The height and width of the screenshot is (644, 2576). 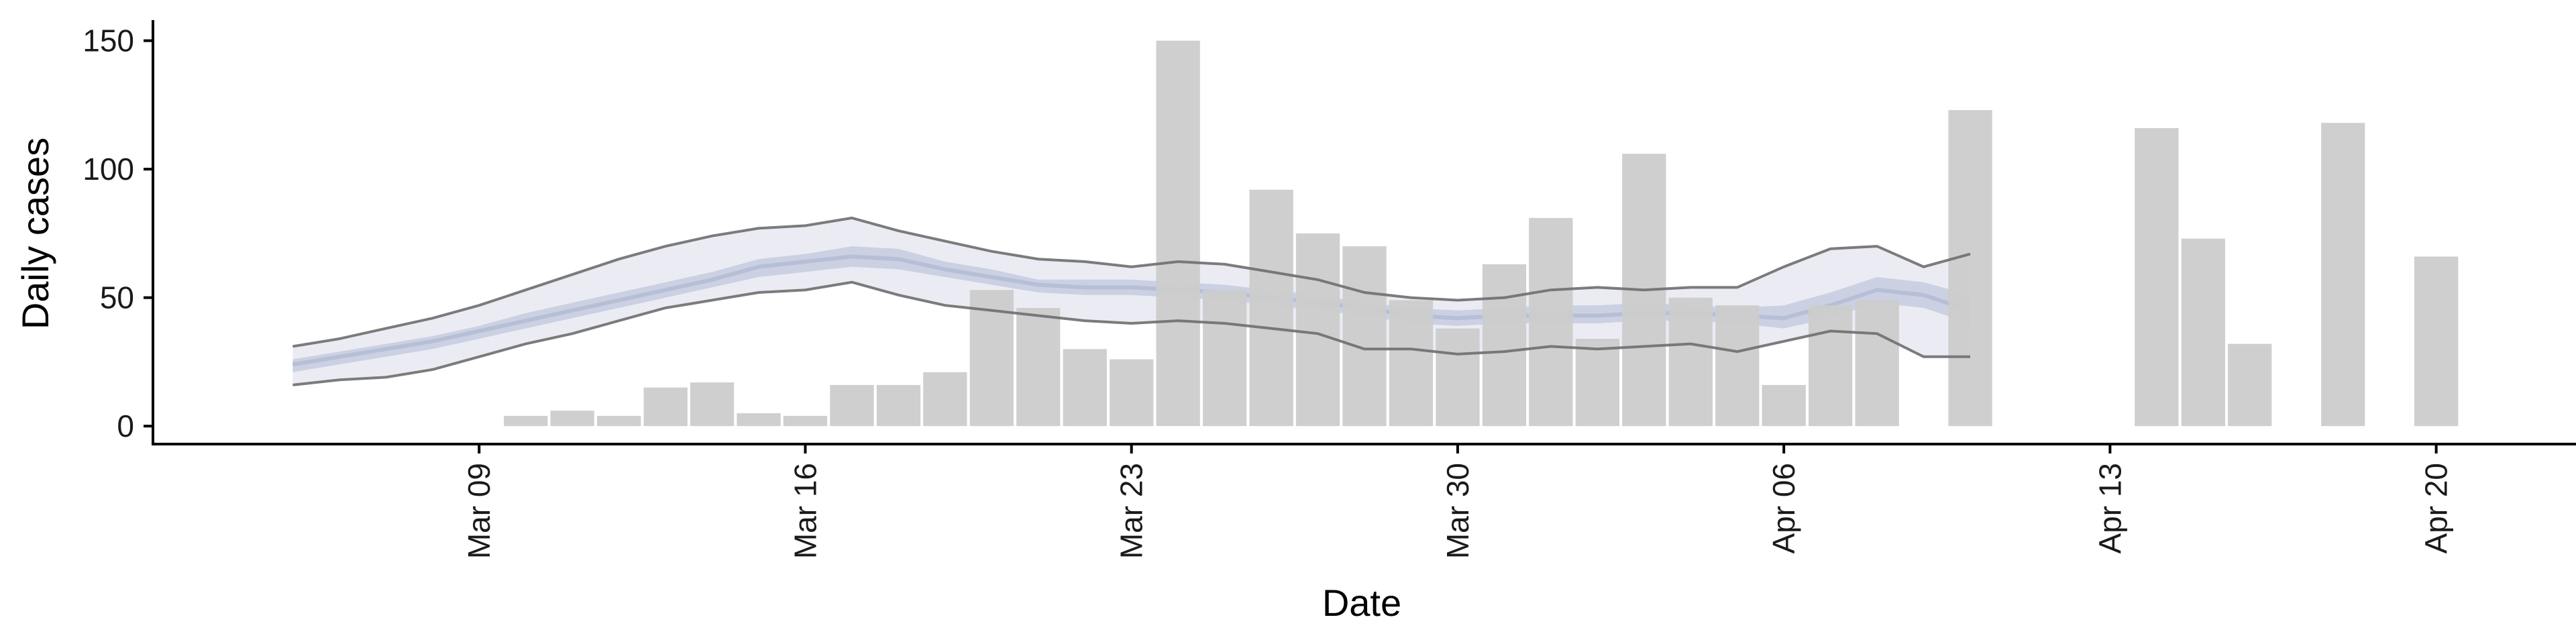 What do you see at coordinates (1783, 508) in the screenshot?
I see `x-tick-label-2020-04-06: Apr 06` at bounding box center [1783, 508].